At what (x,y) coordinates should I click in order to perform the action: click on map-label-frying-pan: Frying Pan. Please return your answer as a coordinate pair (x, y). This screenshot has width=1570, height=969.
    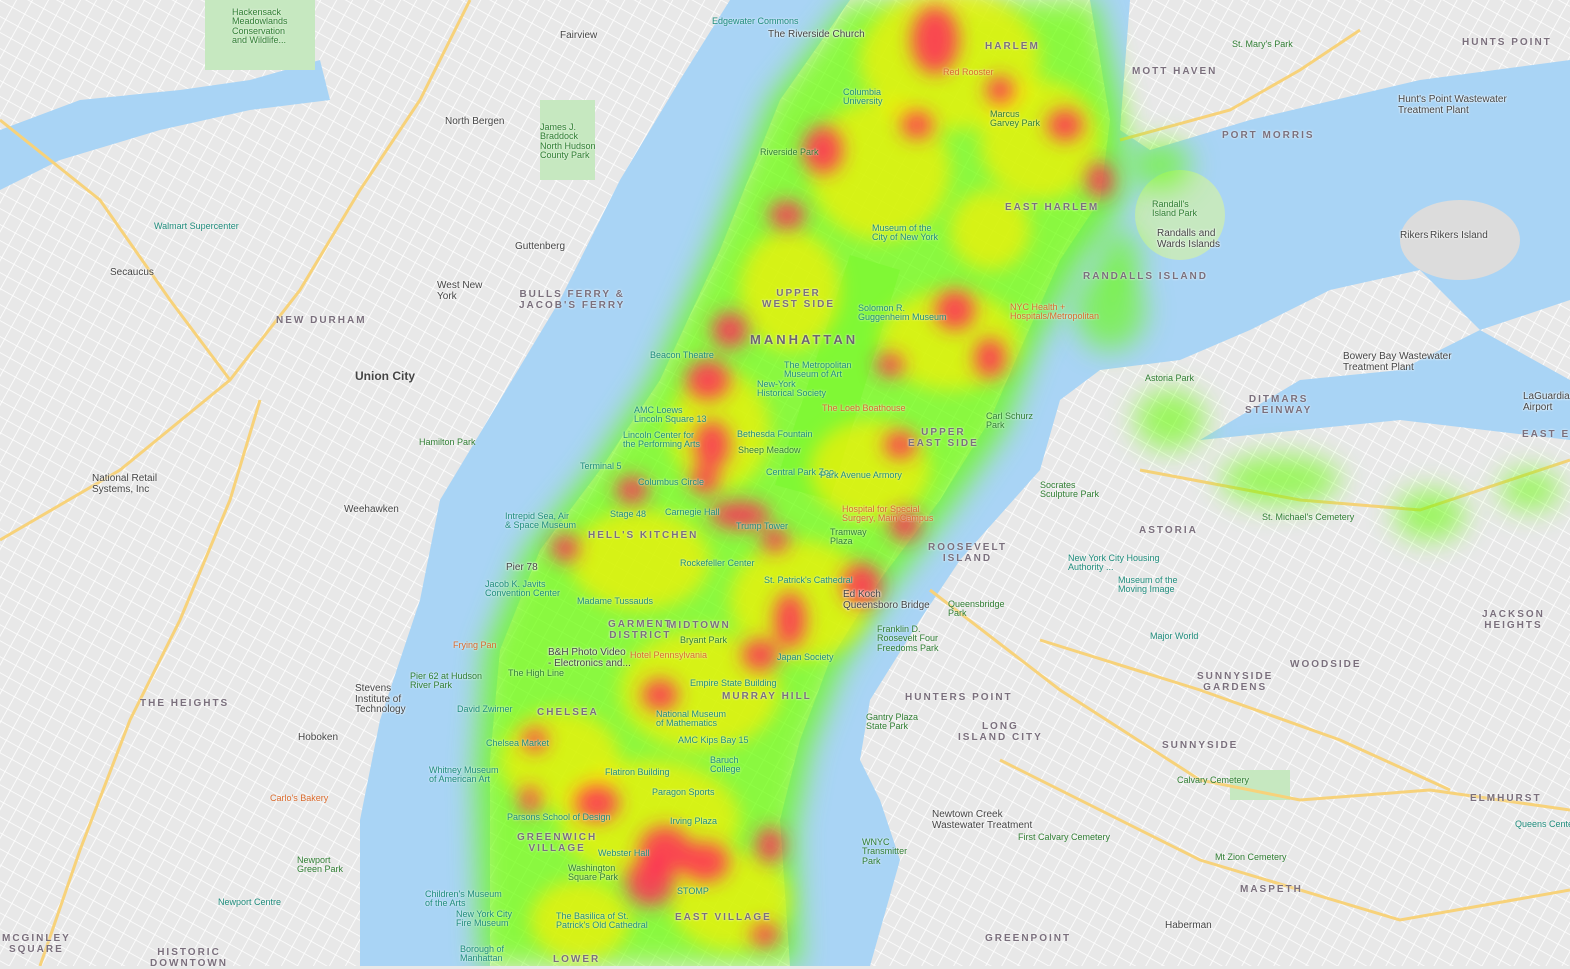
    Looking at the image, I should click on (475, 645).